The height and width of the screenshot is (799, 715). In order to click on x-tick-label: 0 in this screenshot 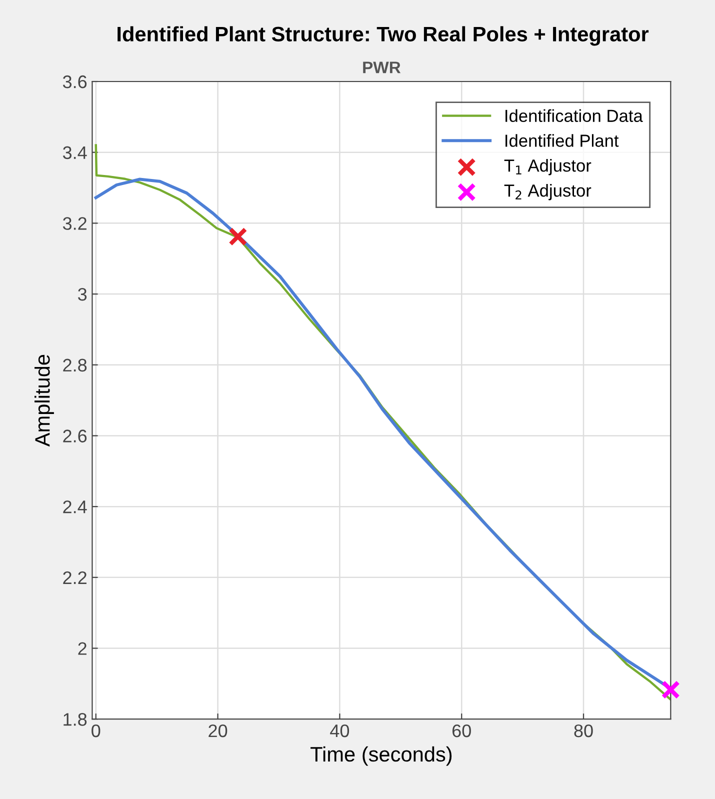, I will do `click(96, 731)`.